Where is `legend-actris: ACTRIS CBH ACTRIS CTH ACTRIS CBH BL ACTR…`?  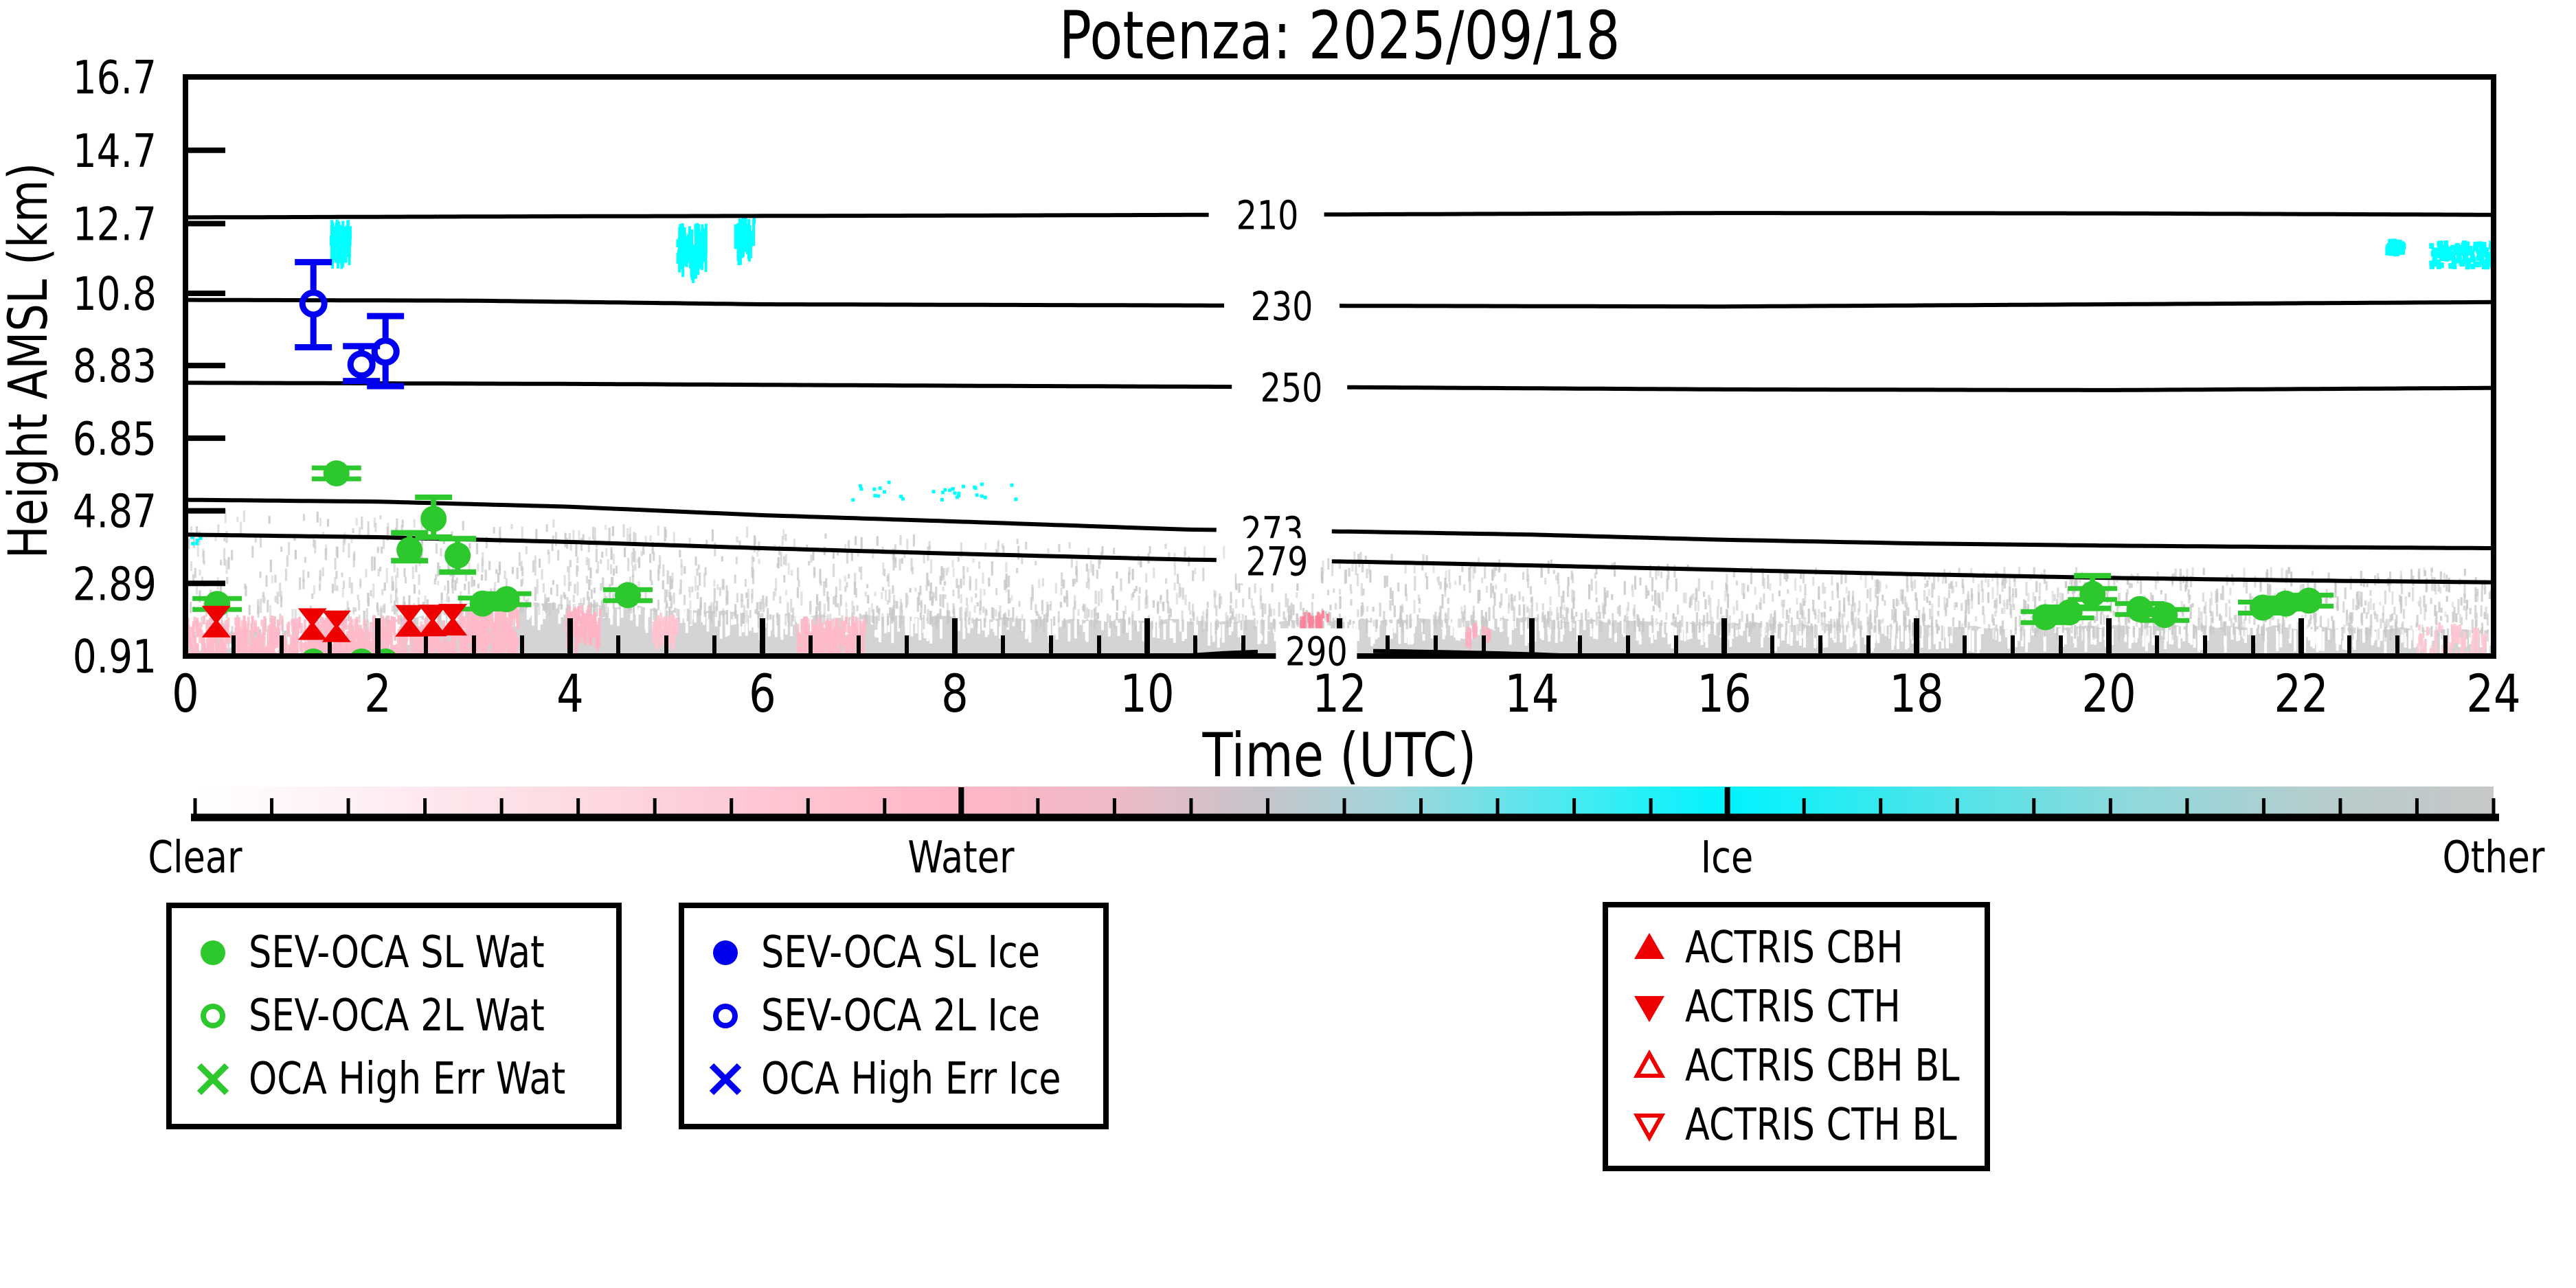 legend-actris: ACTRIS CBH ACTRIS CTH ACTRIS CBH BL ACTR… is located at coordinates (1796, 1036).